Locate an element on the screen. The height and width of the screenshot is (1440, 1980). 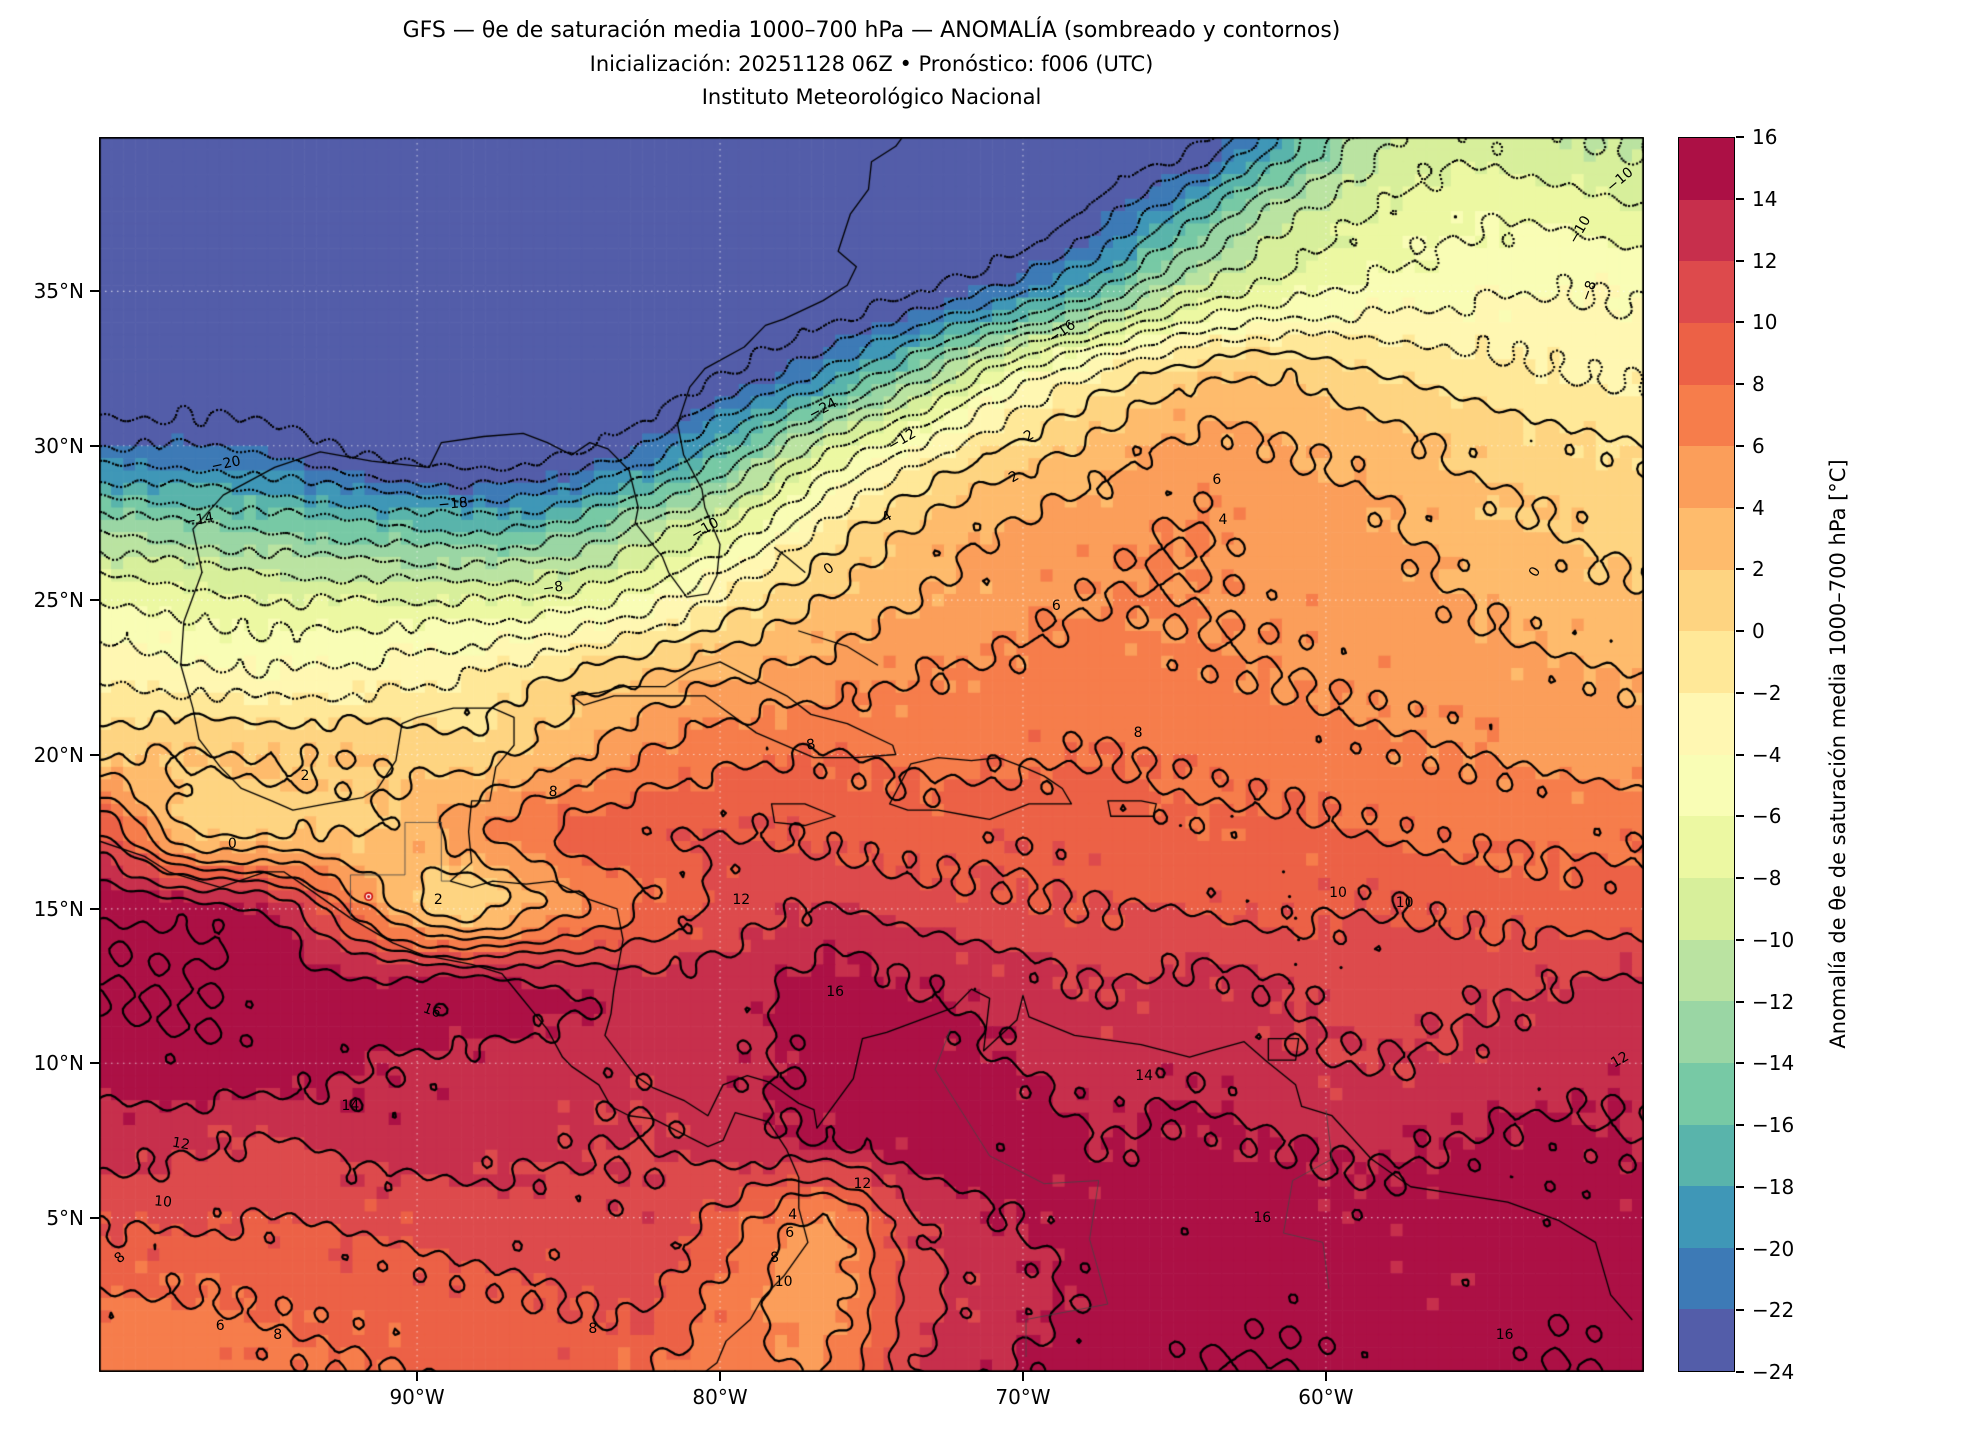
colorbar-tick-label: −8 is located at coordinates (1767, 878).